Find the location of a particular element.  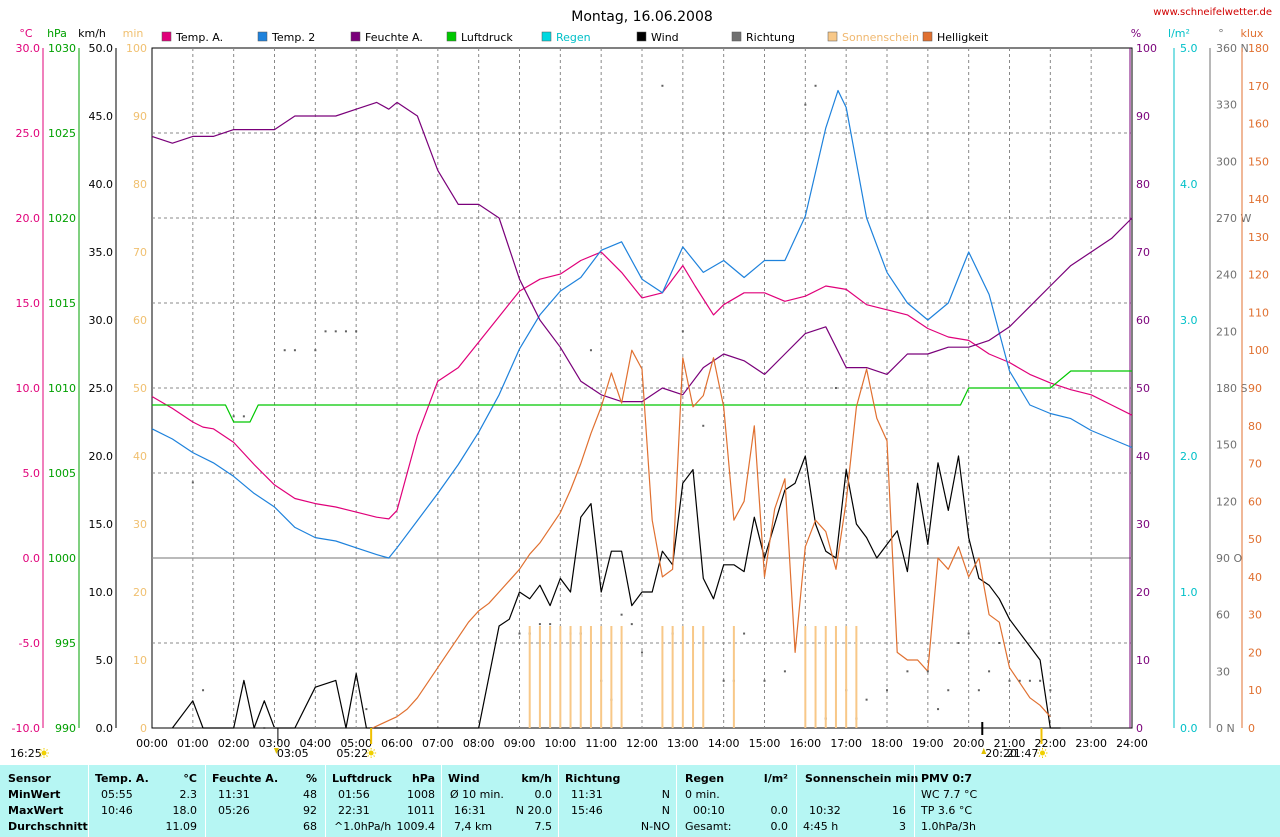

sun-icon-core is located at coordinates (44, 753).